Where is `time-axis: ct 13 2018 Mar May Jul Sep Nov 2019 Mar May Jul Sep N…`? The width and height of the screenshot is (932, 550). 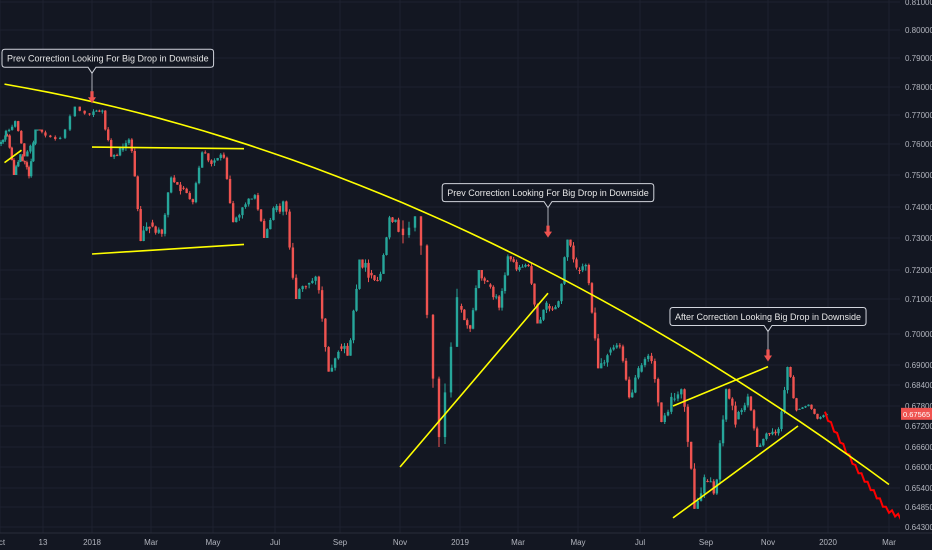 time-axis: ct 13 2018 Mar May Jul Sep Nov 2019 Mar May Jul Sep N… is located at coordinates (466, 541).